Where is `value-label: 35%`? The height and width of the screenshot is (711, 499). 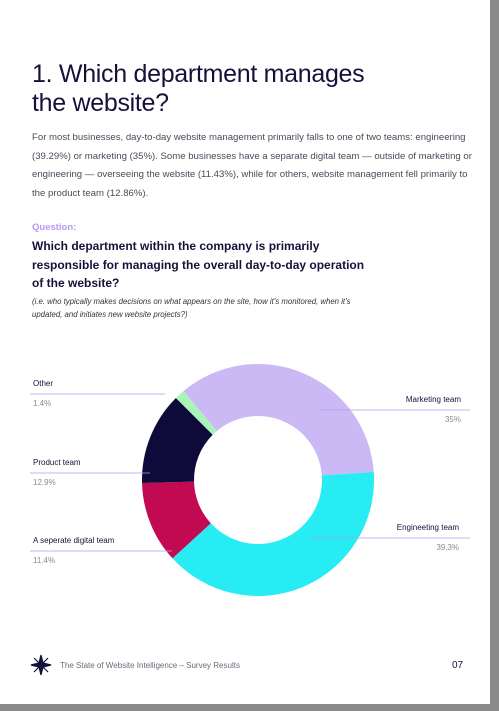 value-label: 35% is located at coordinates (453, 419).